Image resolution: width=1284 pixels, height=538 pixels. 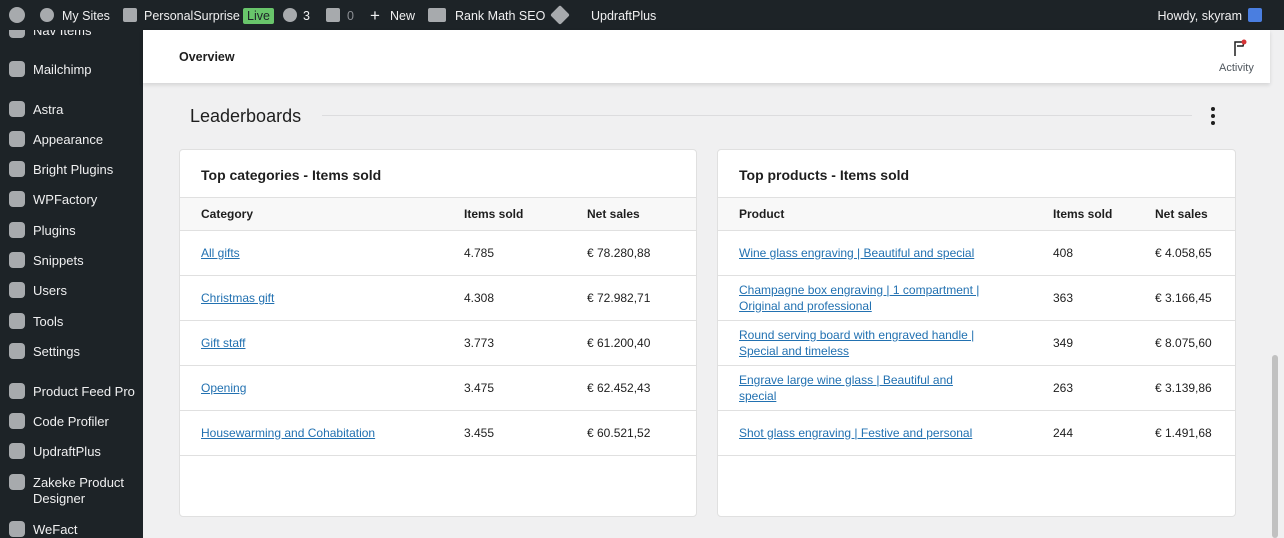 I want to click on table-cell: € 4.058,65, so click(x=1184, y=253).